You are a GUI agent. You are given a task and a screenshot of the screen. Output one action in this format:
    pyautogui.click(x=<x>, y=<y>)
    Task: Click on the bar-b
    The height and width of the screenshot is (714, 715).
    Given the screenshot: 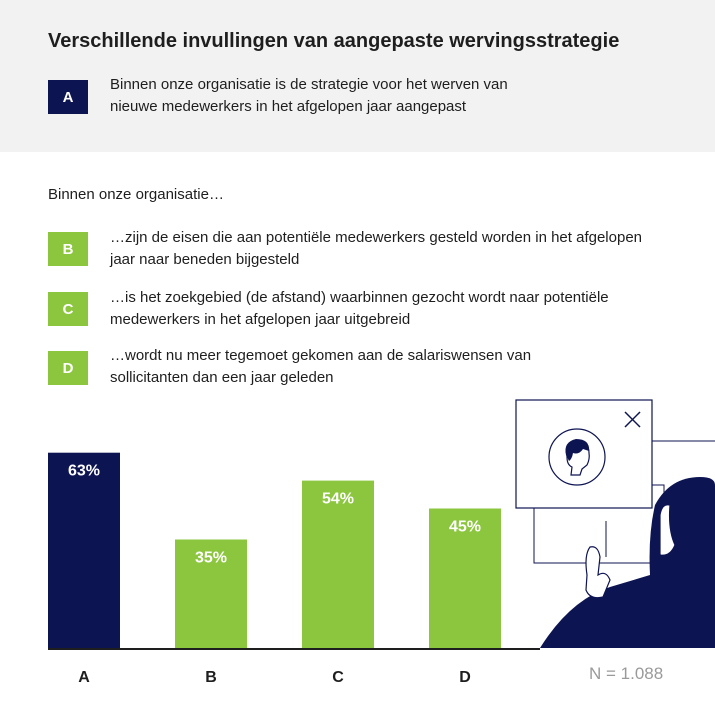 What is the action you would take?
    pyautogui.click(x=211, y=593)
    